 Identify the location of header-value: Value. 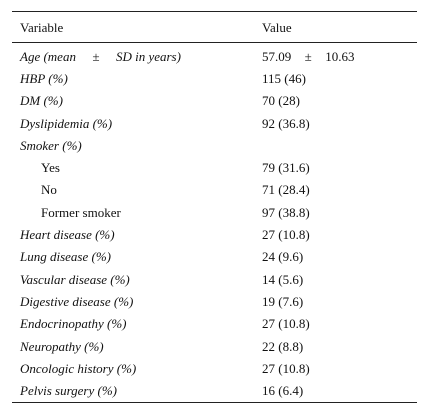
(277, 27).